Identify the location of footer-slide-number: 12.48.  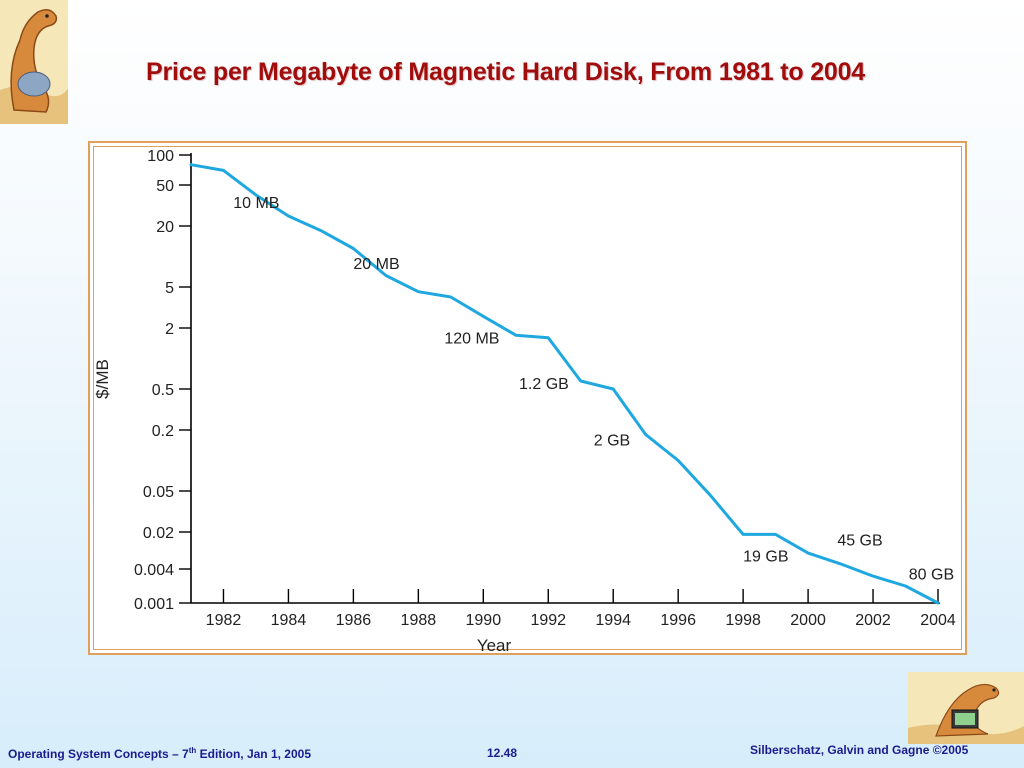
(502, 753).